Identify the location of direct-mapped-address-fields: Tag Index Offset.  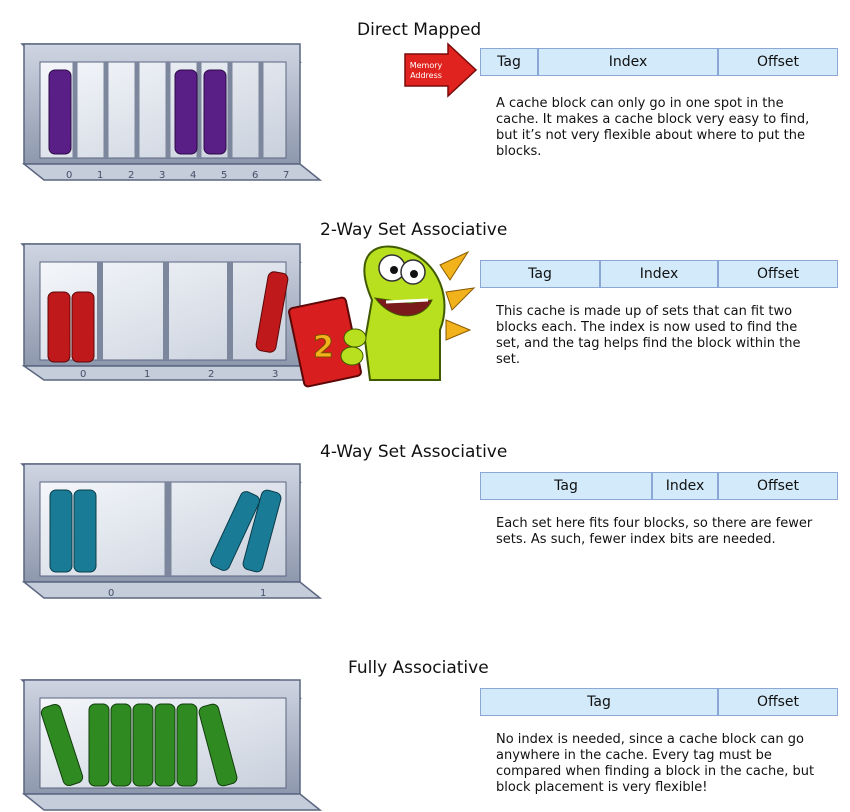
(659, 62).